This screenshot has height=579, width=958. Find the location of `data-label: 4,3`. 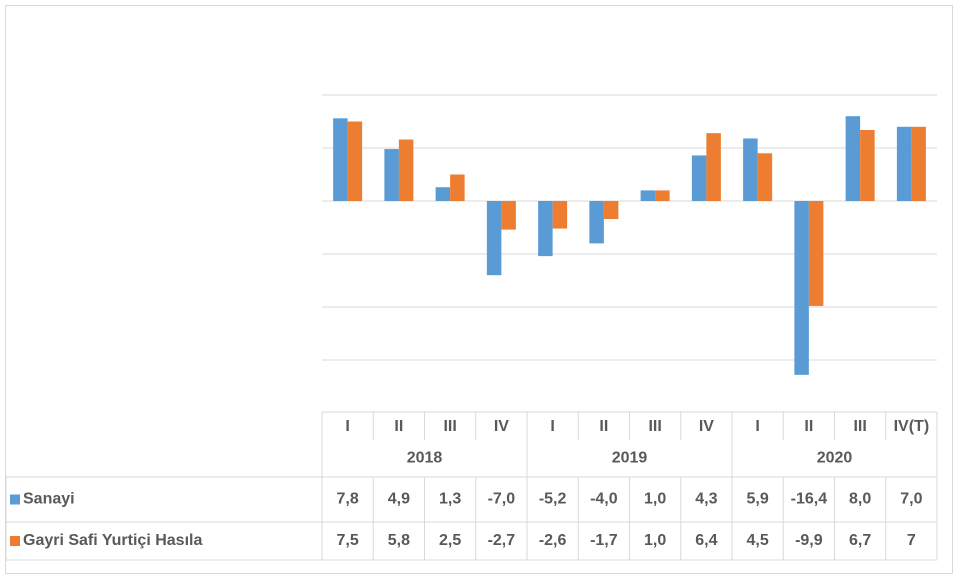

data-label: 4,3 is located at coordinates (706, 499).